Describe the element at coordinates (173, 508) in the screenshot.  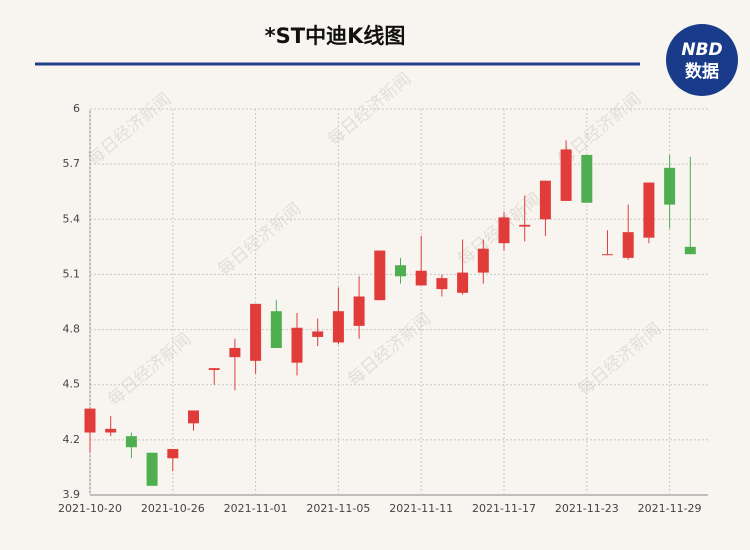
I see `x-tick-label: 2021-10-26` at that location.